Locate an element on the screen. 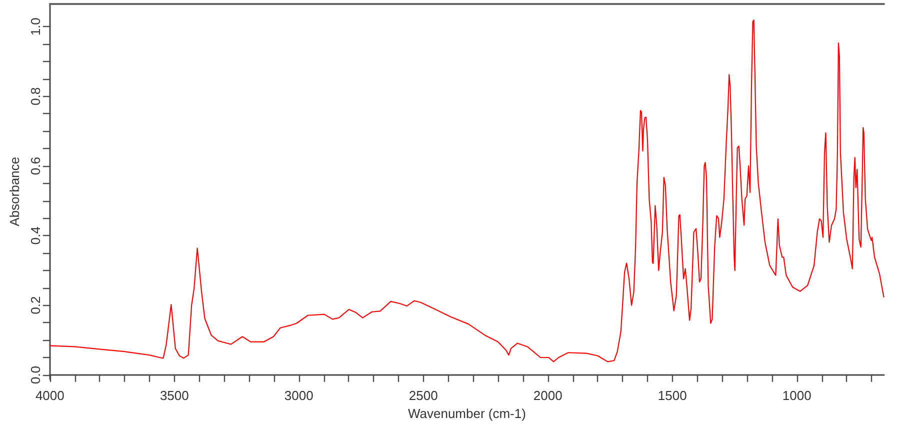  y-tick-label: 0.2 is located at coordinates (35, 305).